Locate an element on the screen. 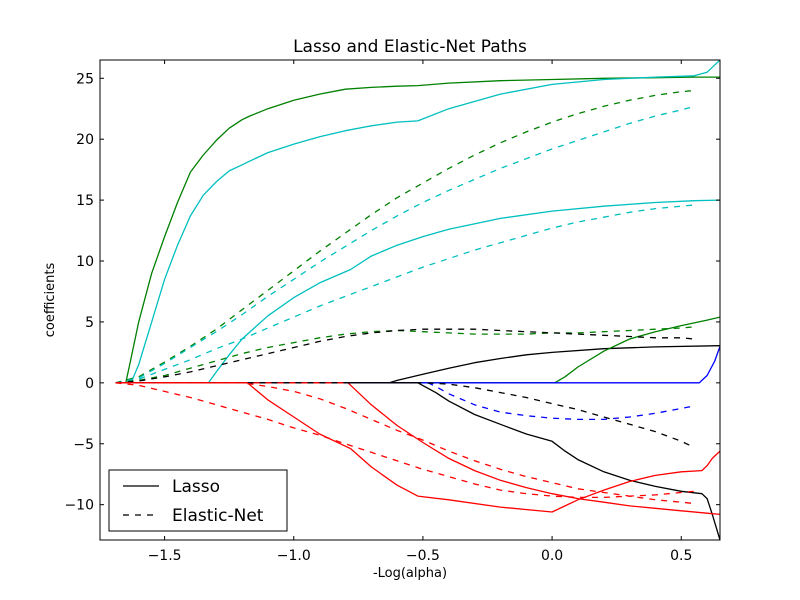 The height and width of the screenshot is (600, 800). x-tick-label: 0.0 is located at coordinates (552, 556).